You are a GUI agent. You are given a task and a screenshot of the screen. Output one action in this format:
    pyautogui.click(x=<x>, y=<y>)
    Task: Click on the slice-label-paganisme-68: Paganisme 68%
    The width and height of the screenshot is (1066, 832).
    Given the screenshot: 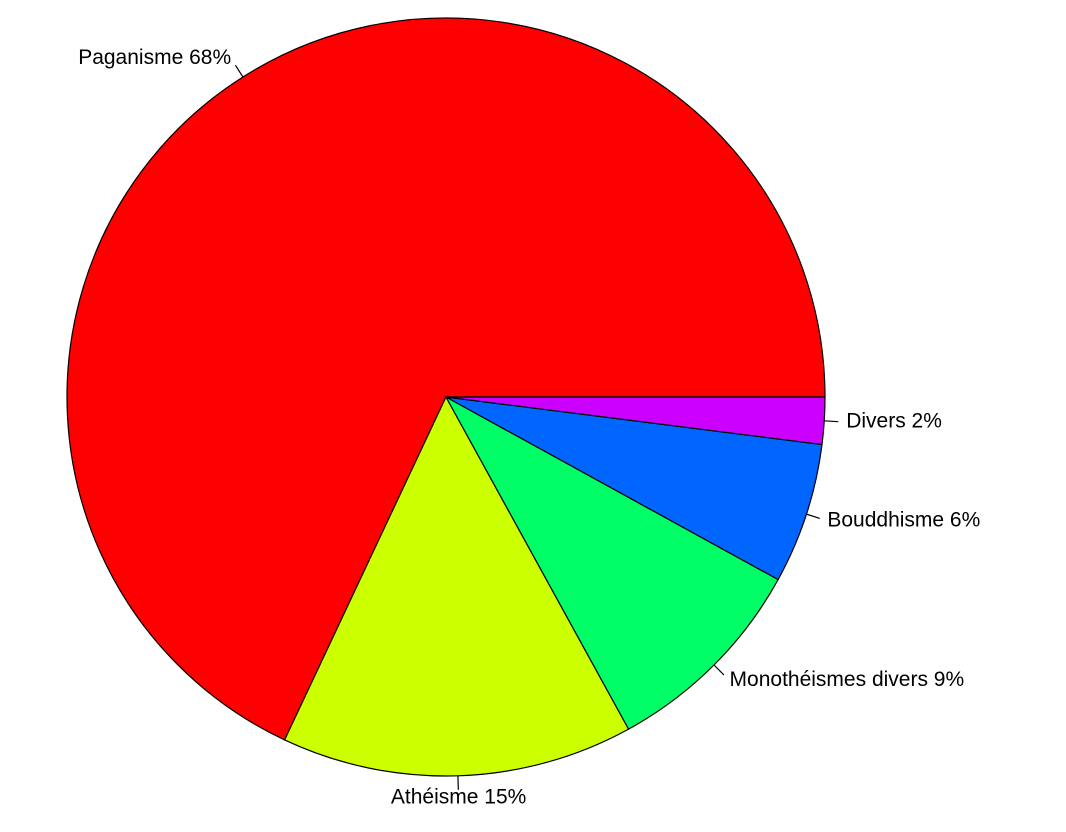 What is the action you would take?
    pyautogui.click(x=154, y=57)
    